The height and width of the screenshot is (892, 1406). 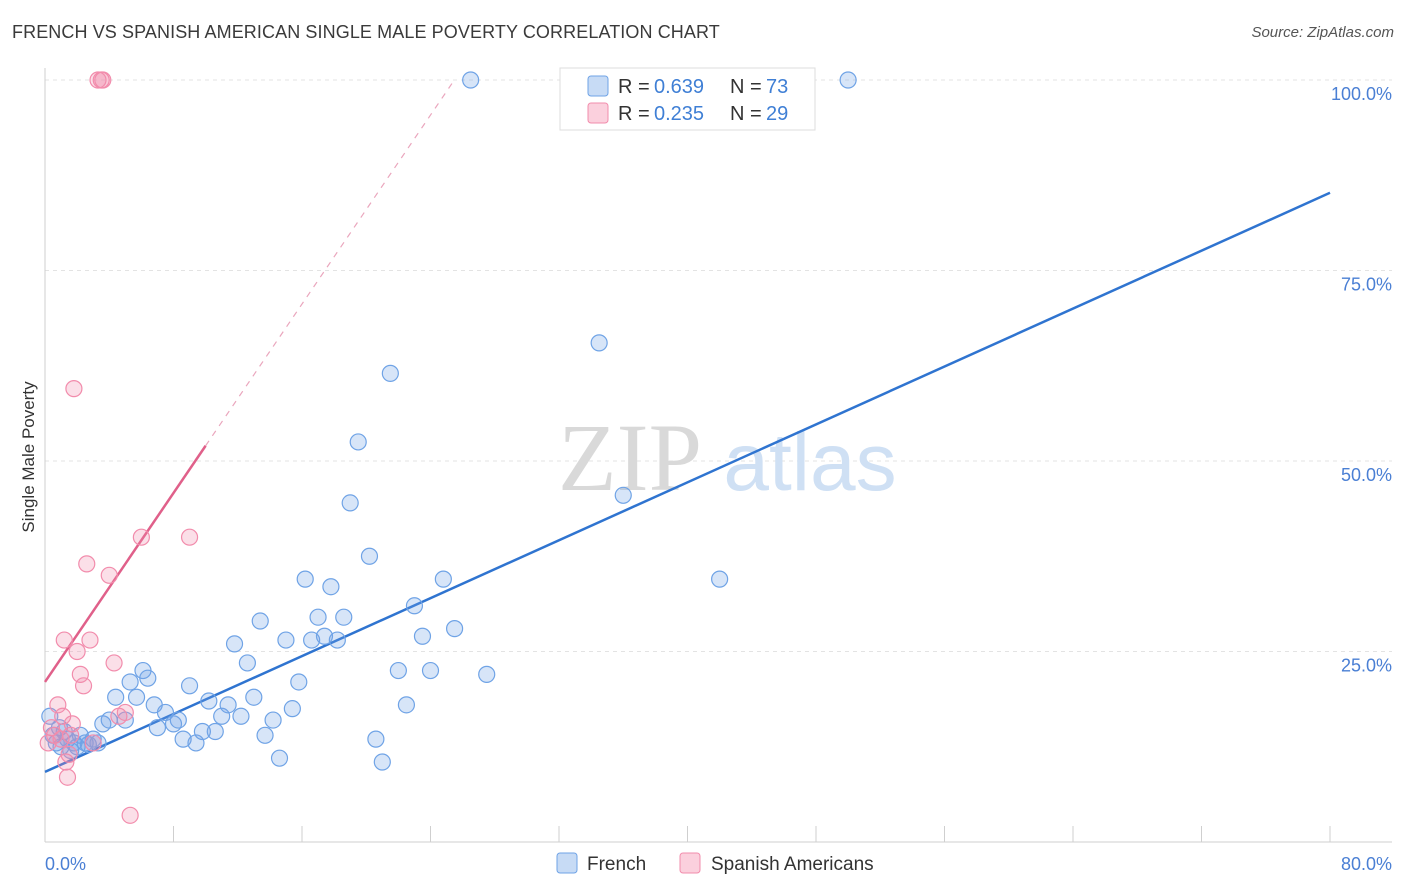 I want to click on x-tick-label: 0.0%, so click(x=65, y=864).